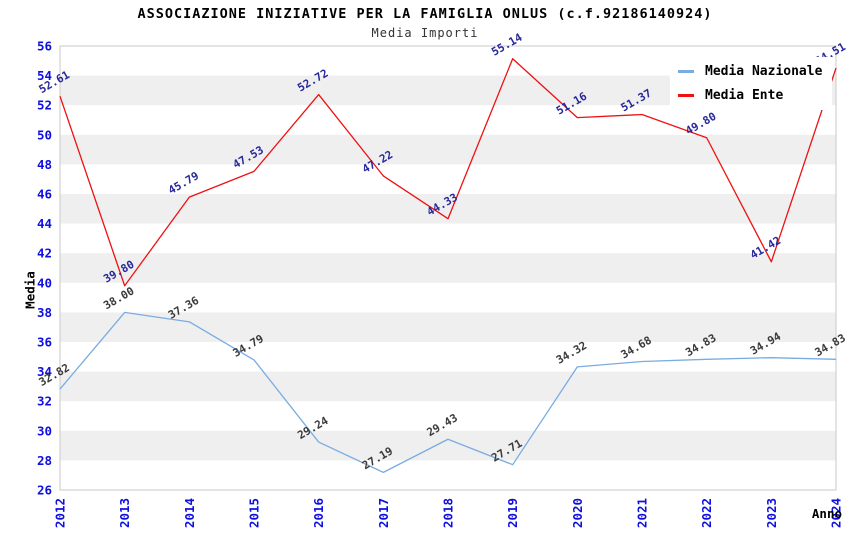 The height and width of the screenshot is (550, 850). Describe the element at coordinates (44, 371) in the screenshot. I see `y-tick-label: 34` at that location.